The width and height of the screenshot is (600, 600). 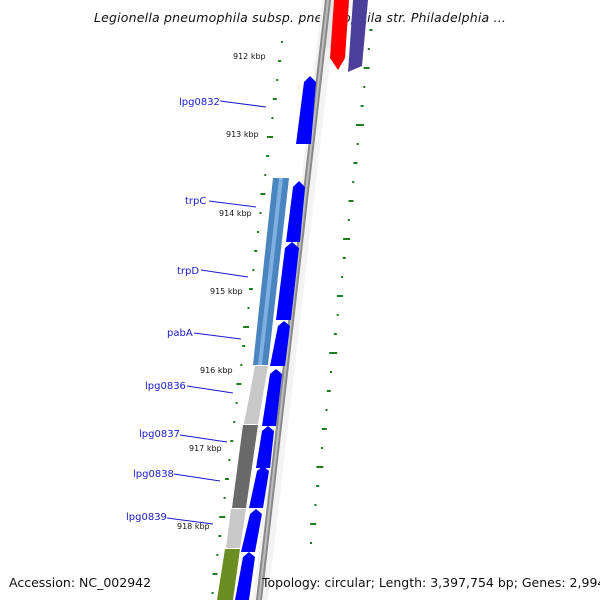 What do you see at coordinates (159, 434) in the screenshot?
I see `gene-label-lpg0837: lpg0837` at bounding box center [159, 434].